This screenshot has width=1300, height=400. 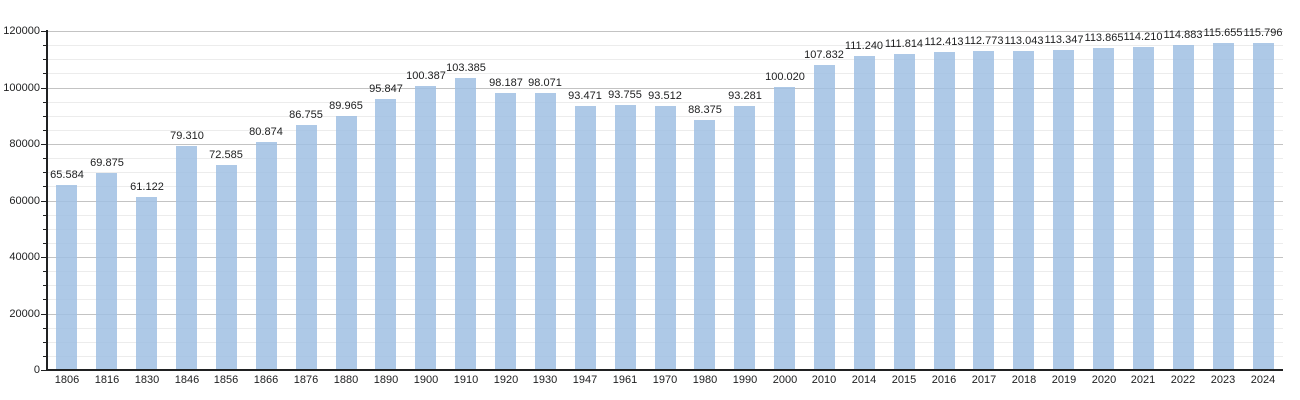 What do you see at coordinates (466, 380) in the screenshot?
I see `x-axis-tick-label: 1910` at bounding box center [466, 380].